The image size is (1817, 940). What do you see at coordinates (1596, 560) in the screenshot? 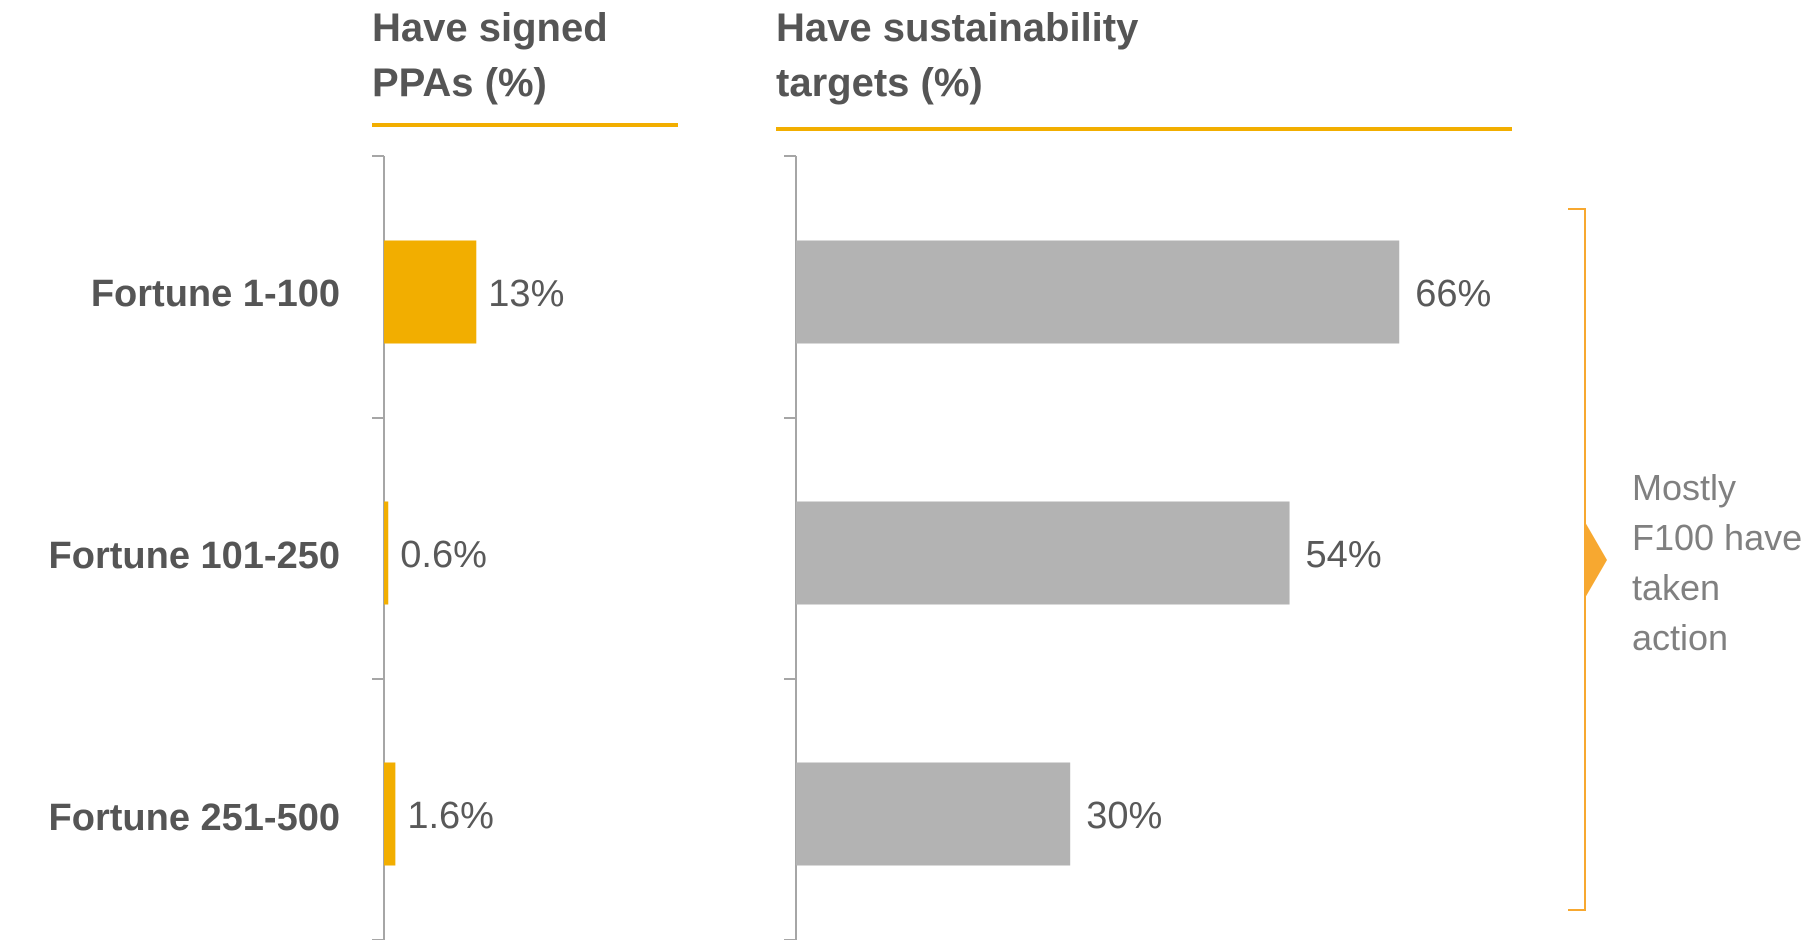
I see `annotation-bracket-arrow` at bounding box center [1596, 560].